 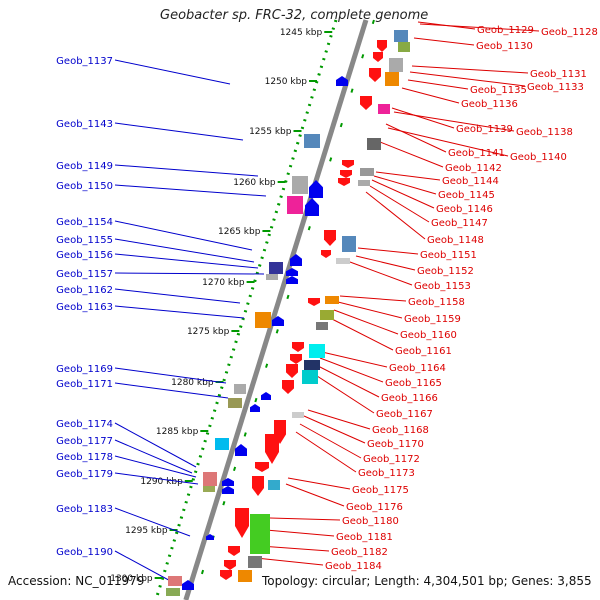 I want to click on right-gene-label: Geob_1145, so click(x=466, y=195).